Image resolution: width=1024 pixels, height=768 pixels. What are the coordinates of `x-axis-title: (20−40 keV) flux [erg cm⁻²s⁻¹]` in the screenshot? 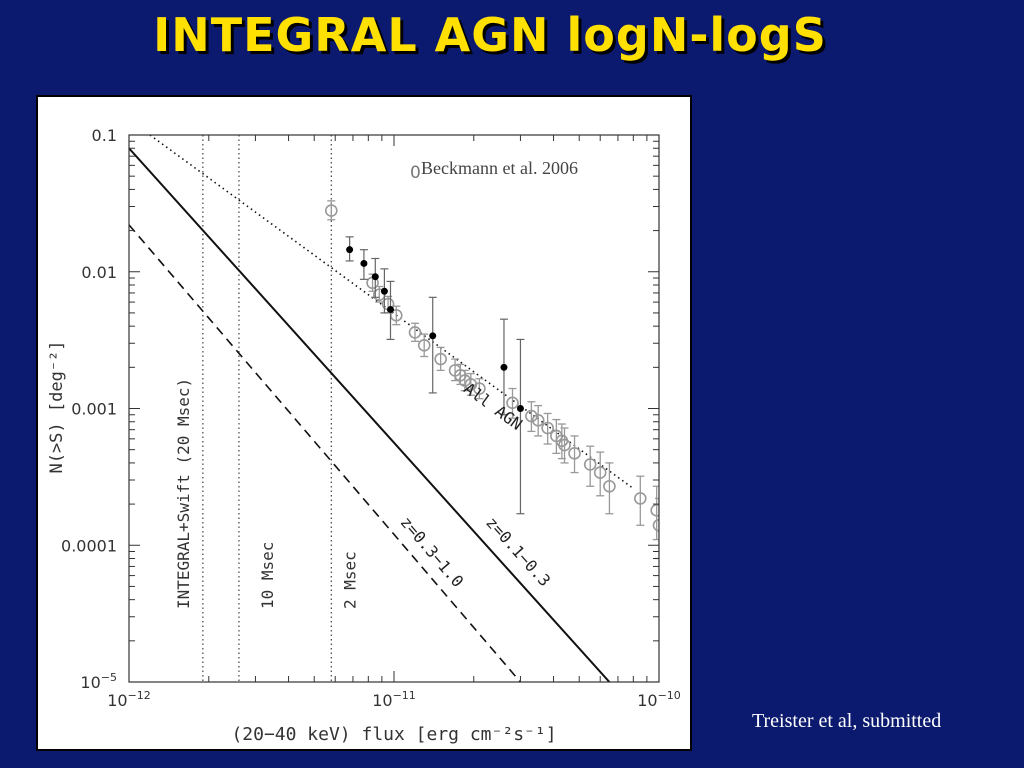 It's located at (393, 734).